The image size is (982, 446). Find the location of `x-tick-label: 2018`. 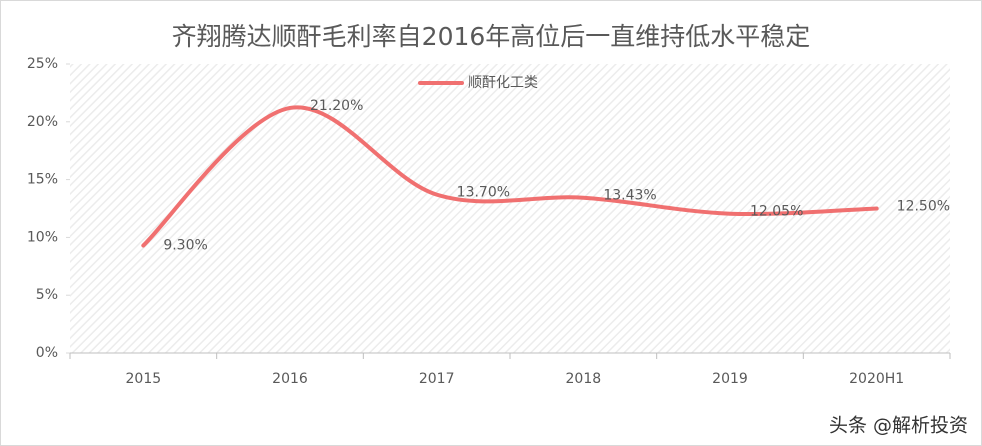

x-tick-label: 2018 is located at coordinates (584, 379).